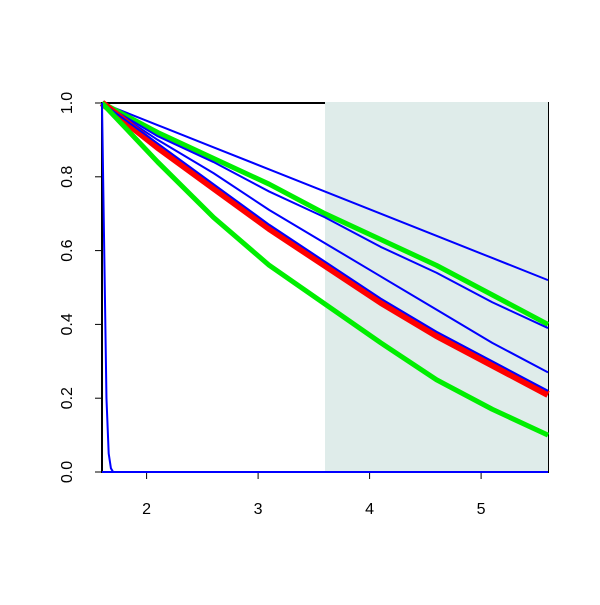  What do you see at coordinates (67, 324) in the screenshot?
I see `y-tick-label: 0.4` at bounding box center [67, 324].